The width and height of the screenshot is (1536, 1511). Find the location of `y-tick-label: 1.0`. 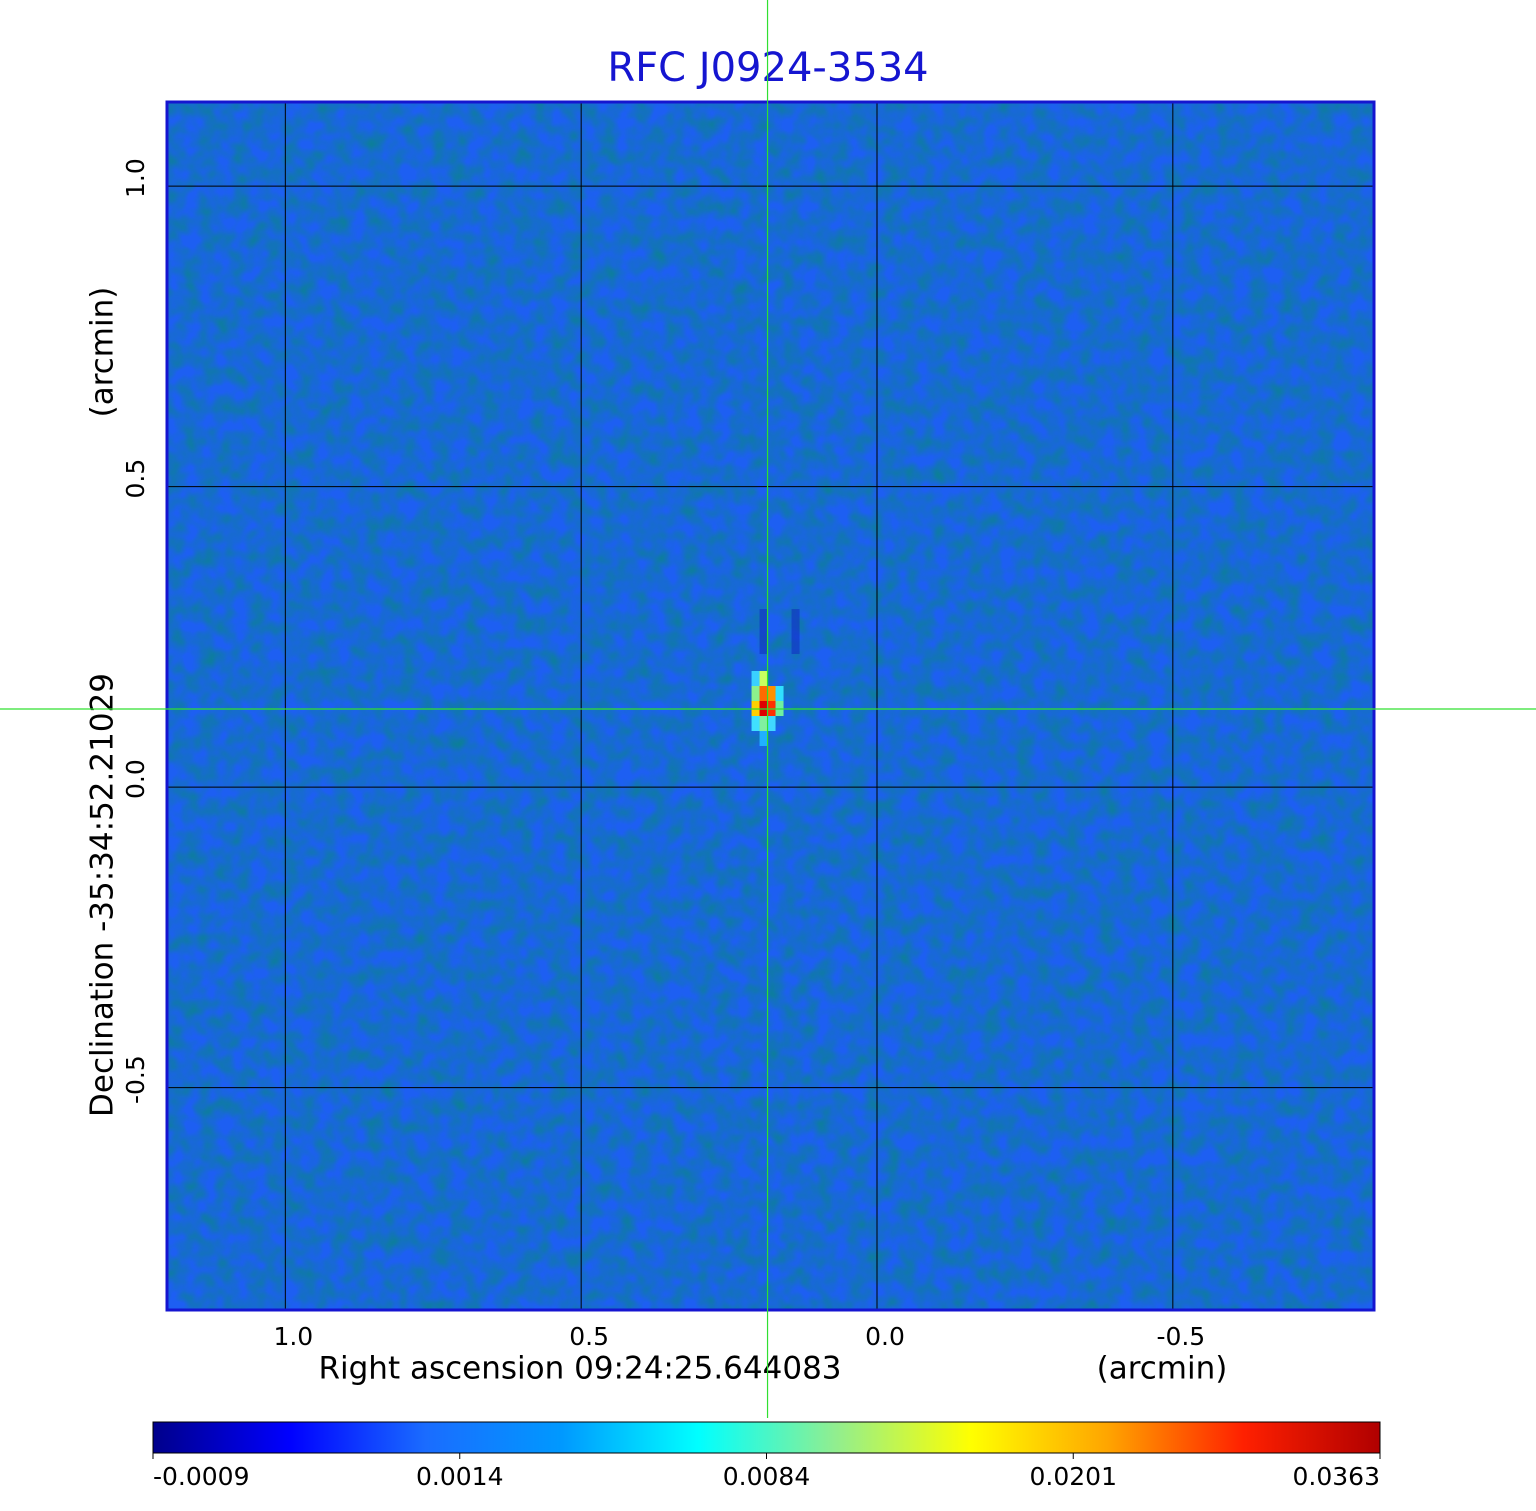

y-tick-label: 1.0 is located at coordinates (135, 178).